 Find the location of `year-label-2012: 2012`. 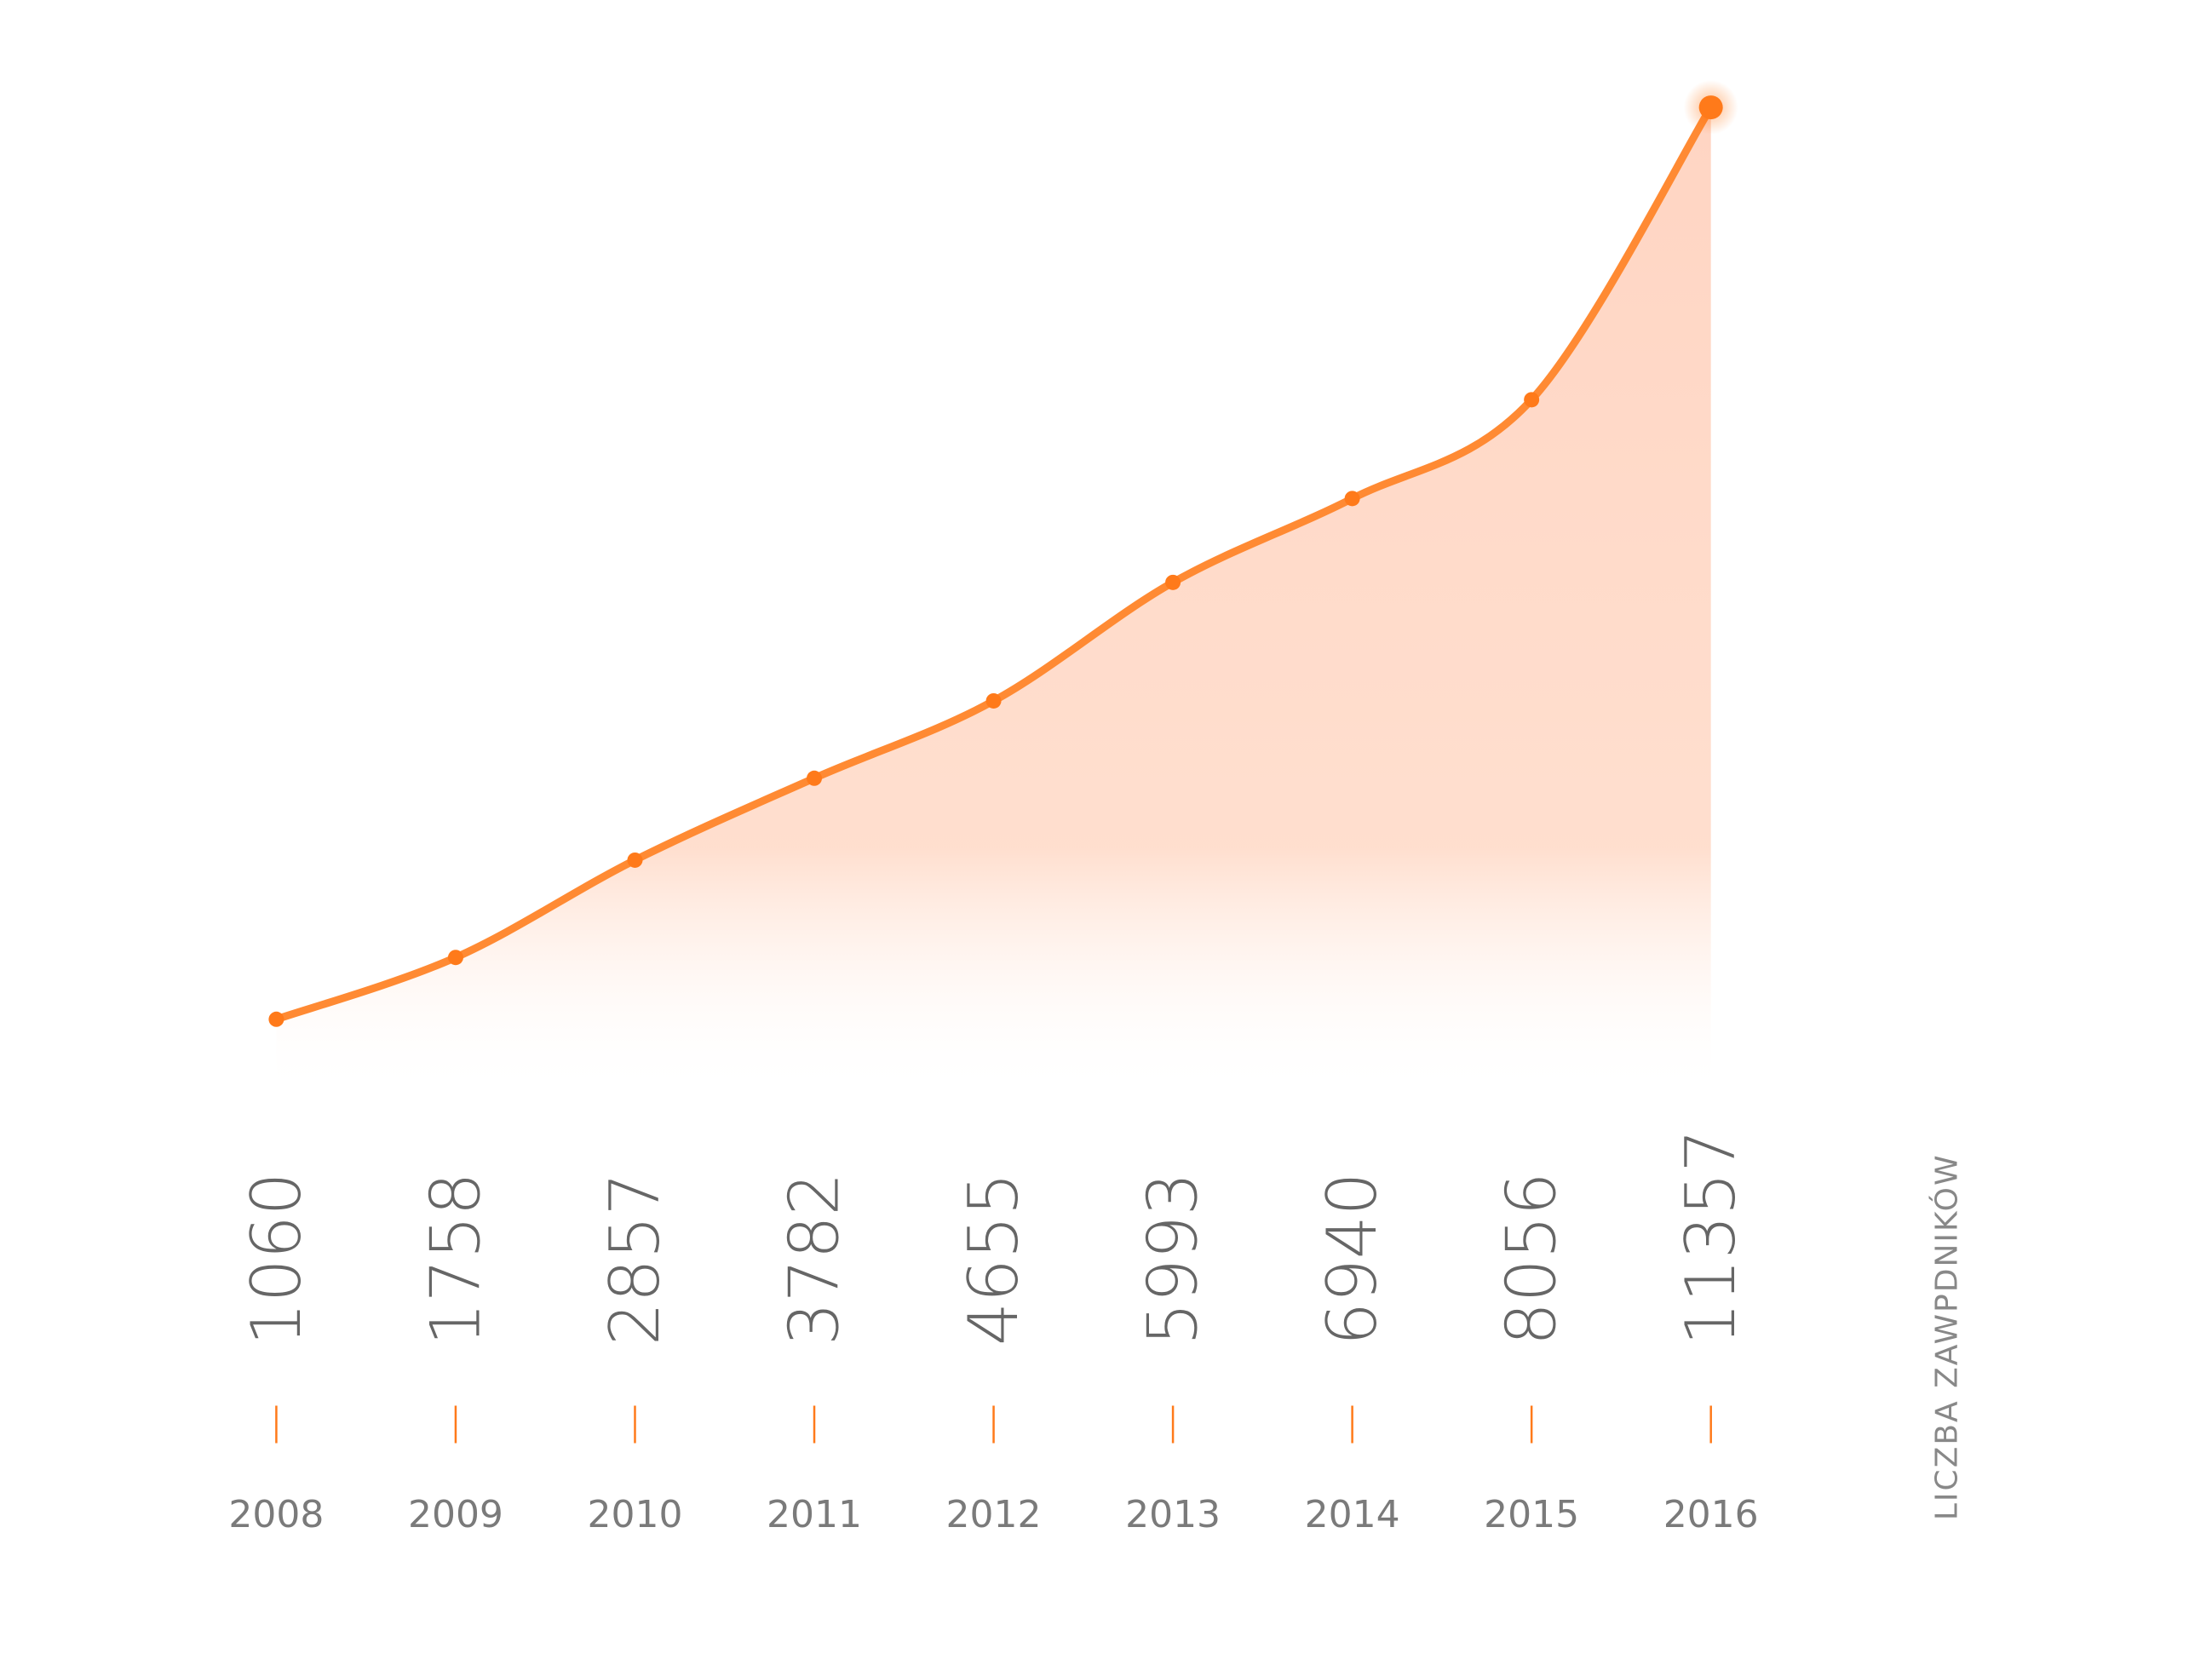

year-label-2012: 2012 is located at coordinates (994, 1515).